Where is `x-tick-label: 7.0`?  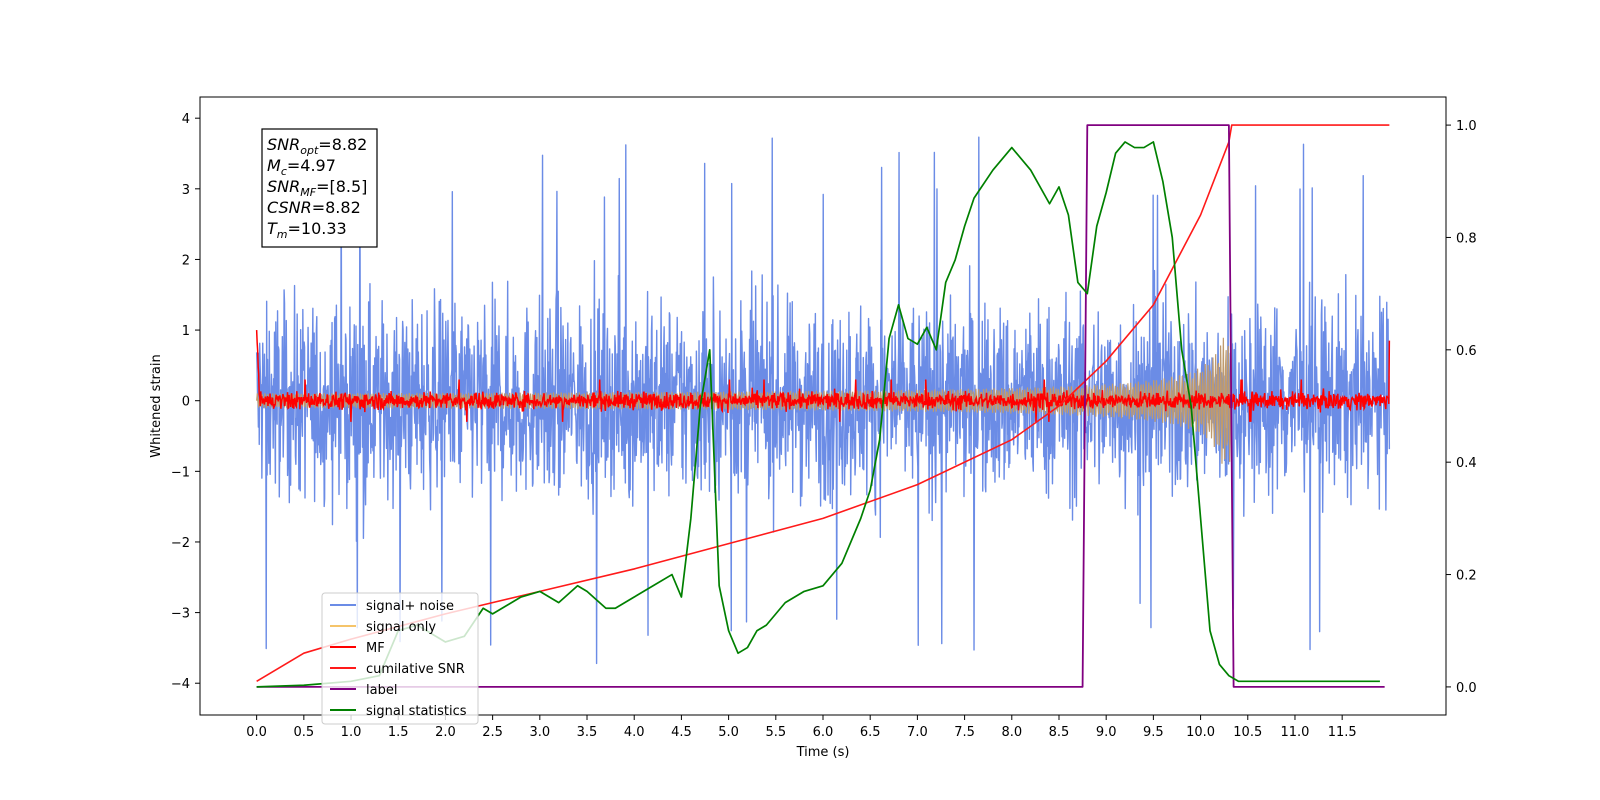 x-tick-label: 7.0 is located at coordinates (917, 732).